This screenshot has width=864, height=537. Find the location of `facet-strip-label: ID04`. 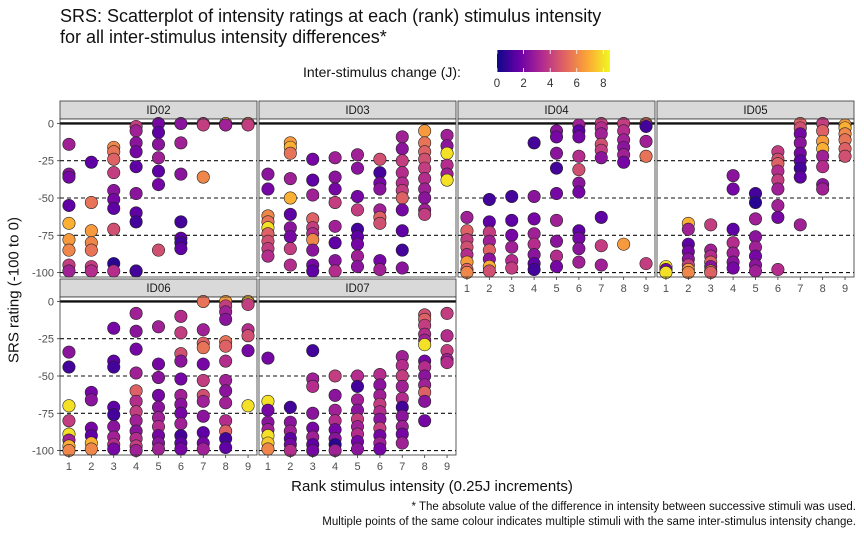

facet-strip-label: ID04 is located at coordinates (556, 111).